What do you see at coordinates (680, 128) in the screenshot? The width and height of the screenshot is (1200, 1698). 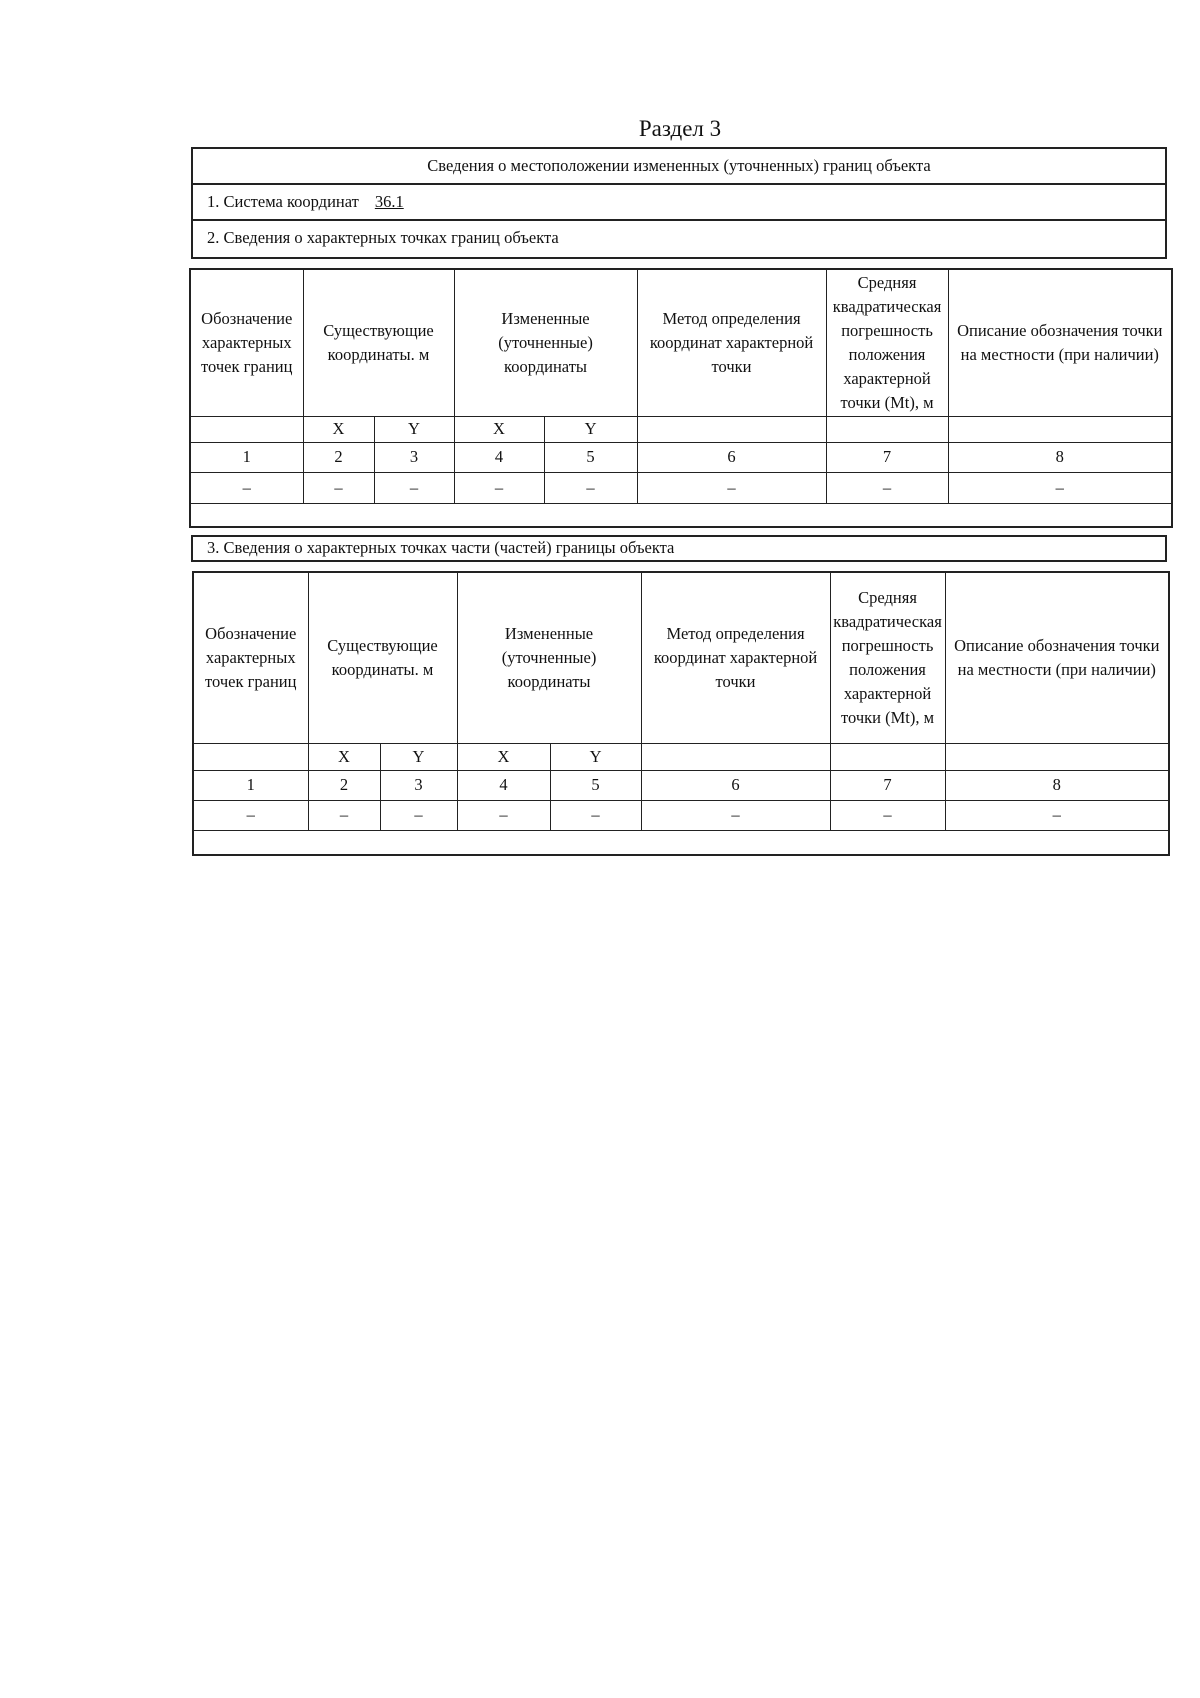 I see `section-title: Раздел 3` at bounding box center [680, 128].